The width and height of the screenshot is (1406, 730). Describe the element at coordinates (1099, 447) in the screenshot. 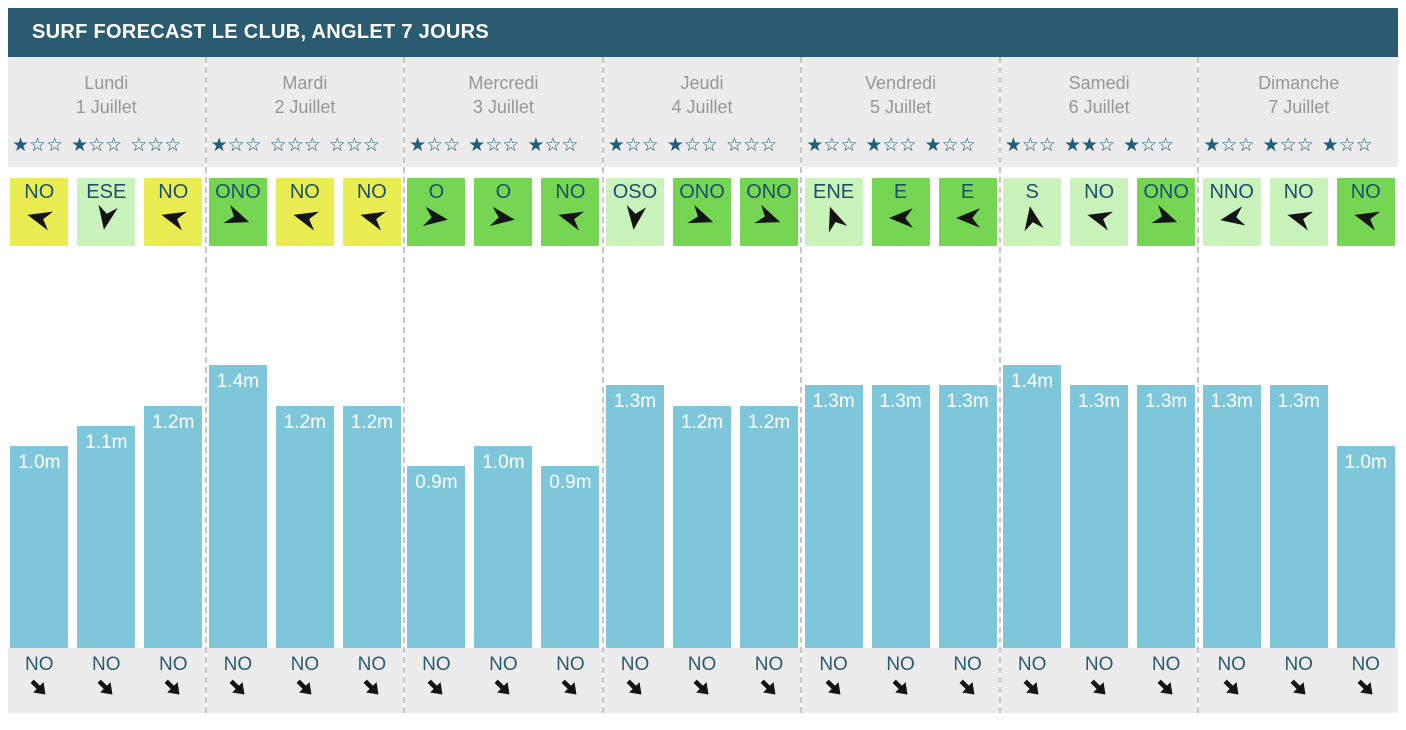

I see `wave-height-chart: 1.4m 1.3m 1.3m` at that location.